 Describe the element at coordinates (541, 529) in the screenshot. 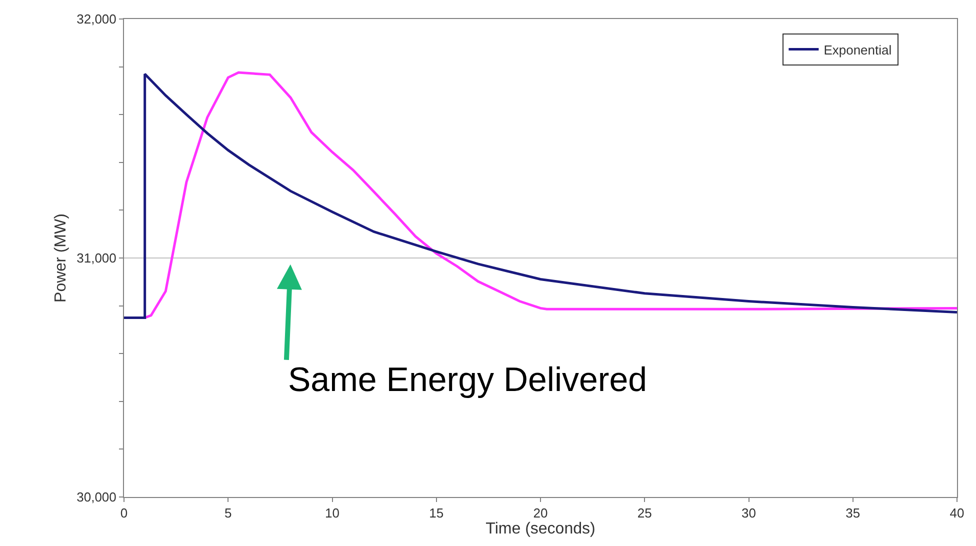

I see `x-axis-title: Time (seconds)` at that location.